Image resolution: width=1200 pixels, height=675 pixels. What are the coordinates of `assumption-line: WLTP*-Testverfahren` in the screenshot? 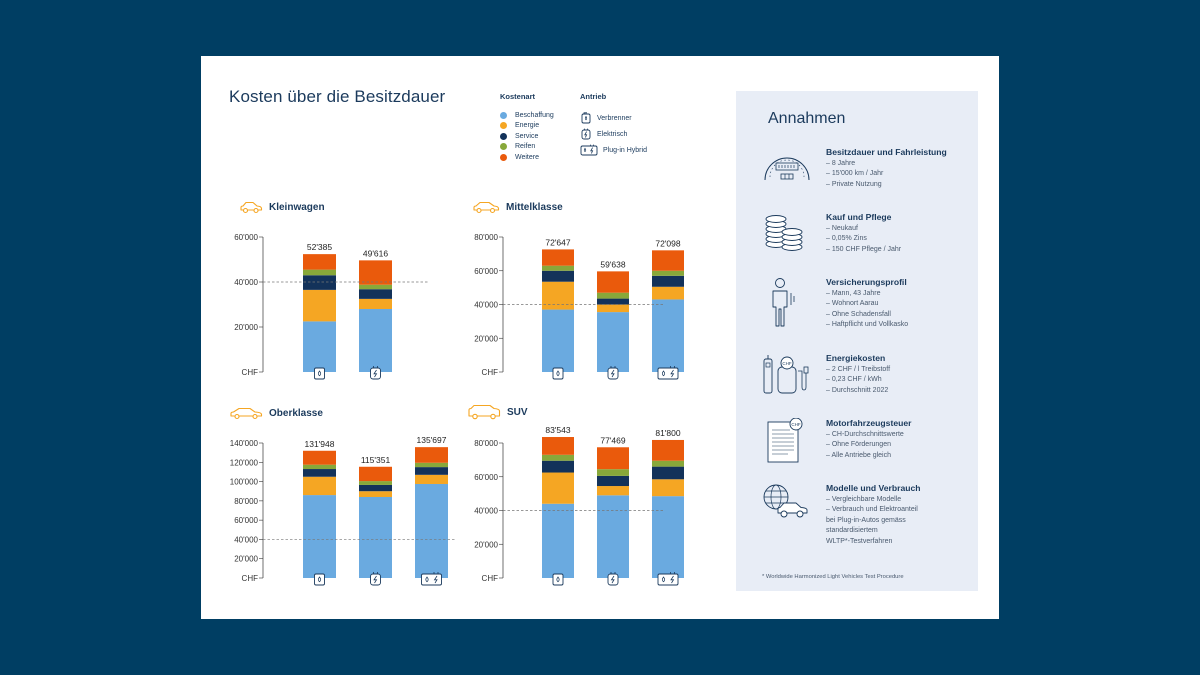 It's located at (859, 541).